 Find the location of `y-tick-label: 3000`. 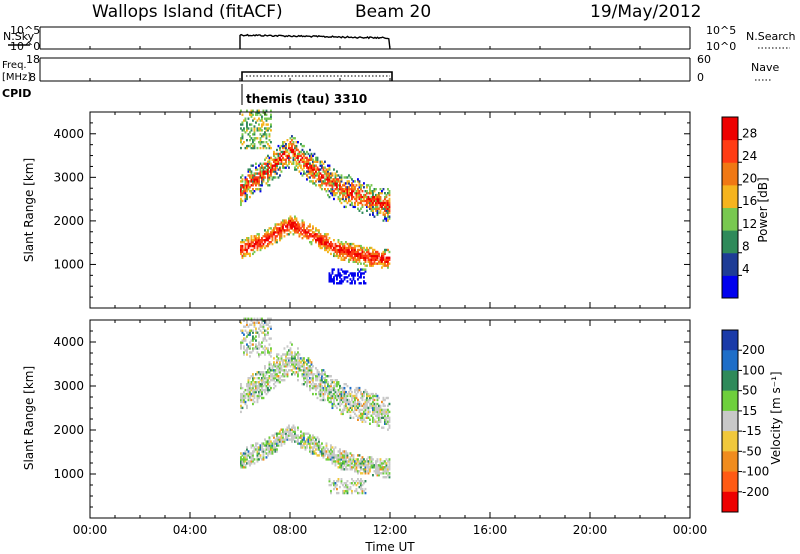

y-tick-label: 3000 is located at coordinates (68, 177).